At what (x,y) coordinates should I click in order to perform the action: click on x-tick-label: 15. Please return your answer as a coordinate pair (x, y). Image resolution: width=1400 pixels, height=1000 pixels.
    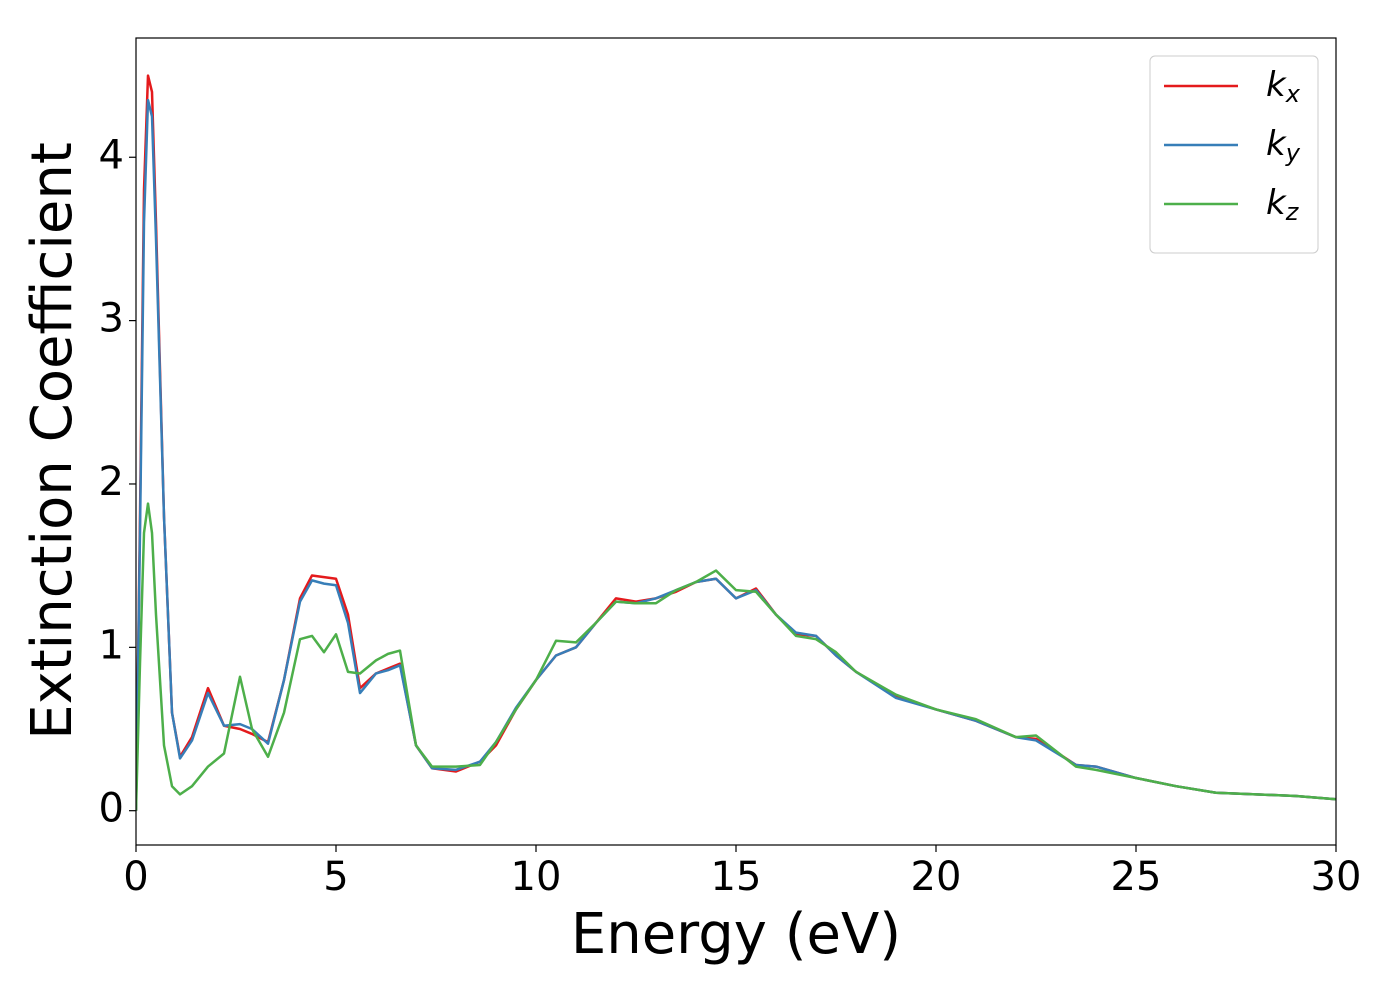
    Looking at the image, I should click on (736, 877).